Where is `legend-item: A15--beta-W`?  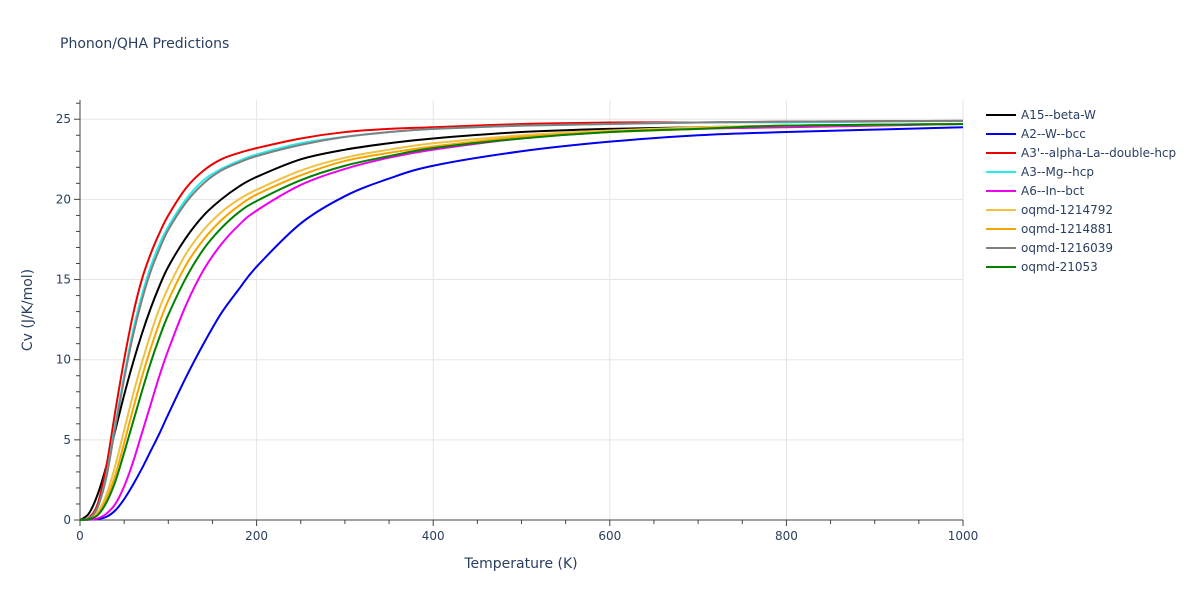
legend-item: A15--beta-W is located at coordinates (1041, 115).